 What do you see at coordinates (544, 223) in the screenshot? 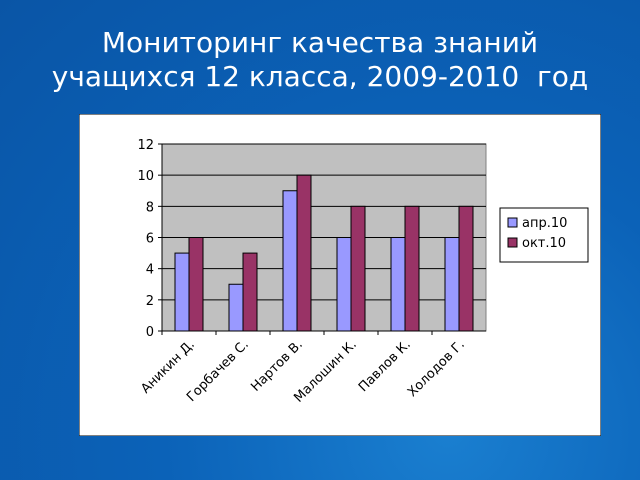
I see `legend-label: апр.10` at bounding box center [544, 223].